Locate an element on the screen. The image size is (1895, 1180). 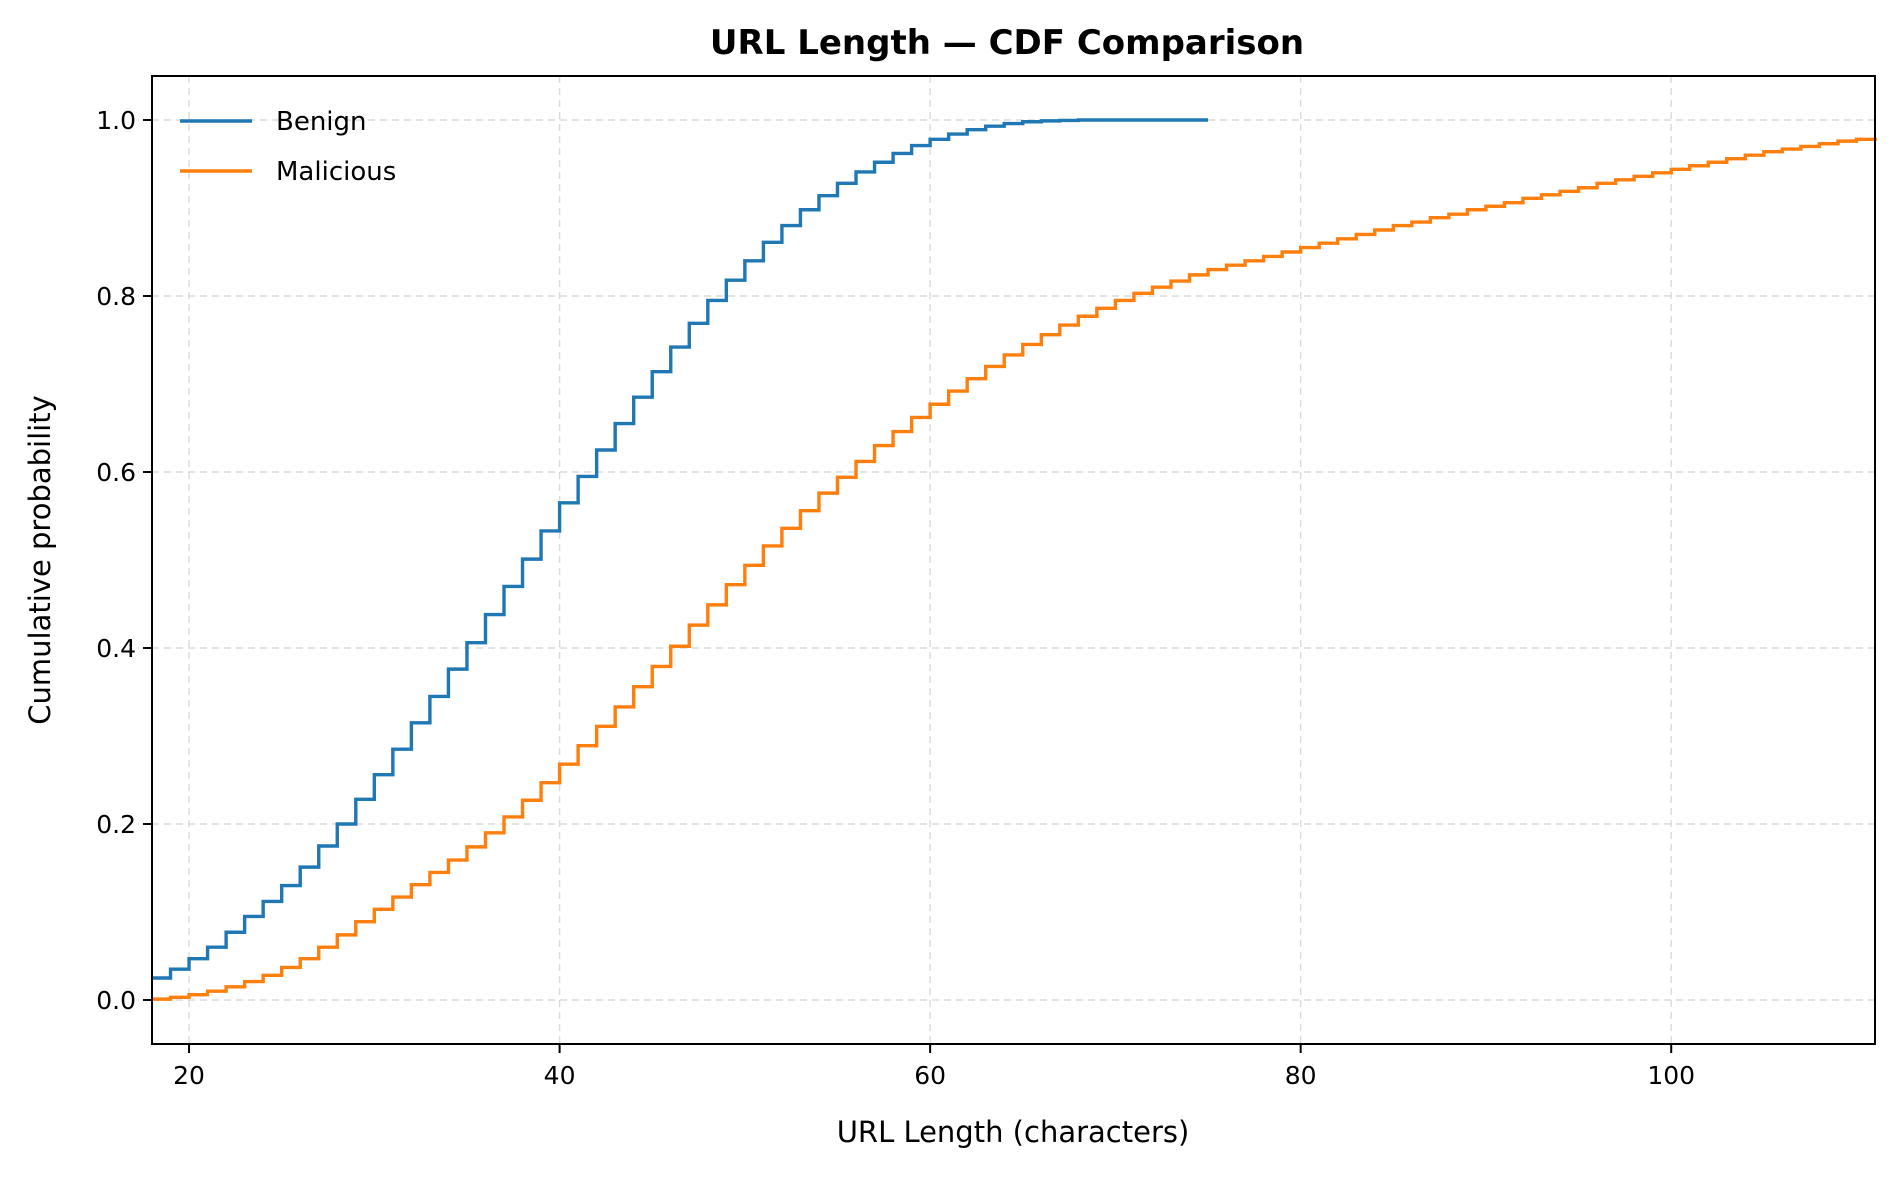
y-tick-label: 0.2 is located at coordinates (116, 824).